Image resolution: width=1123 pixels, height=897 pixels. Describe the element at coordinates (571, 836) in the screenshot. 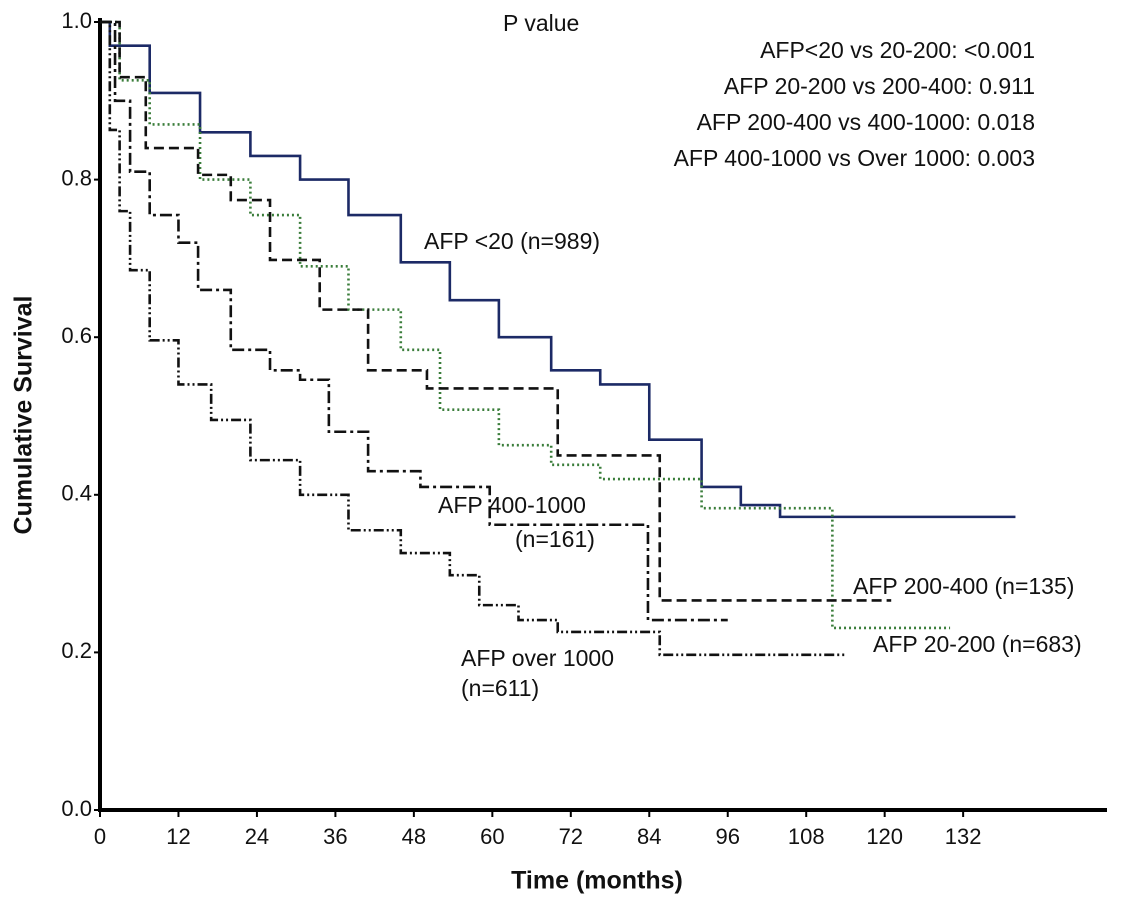

I see `x-tick-label: 72` at that location.